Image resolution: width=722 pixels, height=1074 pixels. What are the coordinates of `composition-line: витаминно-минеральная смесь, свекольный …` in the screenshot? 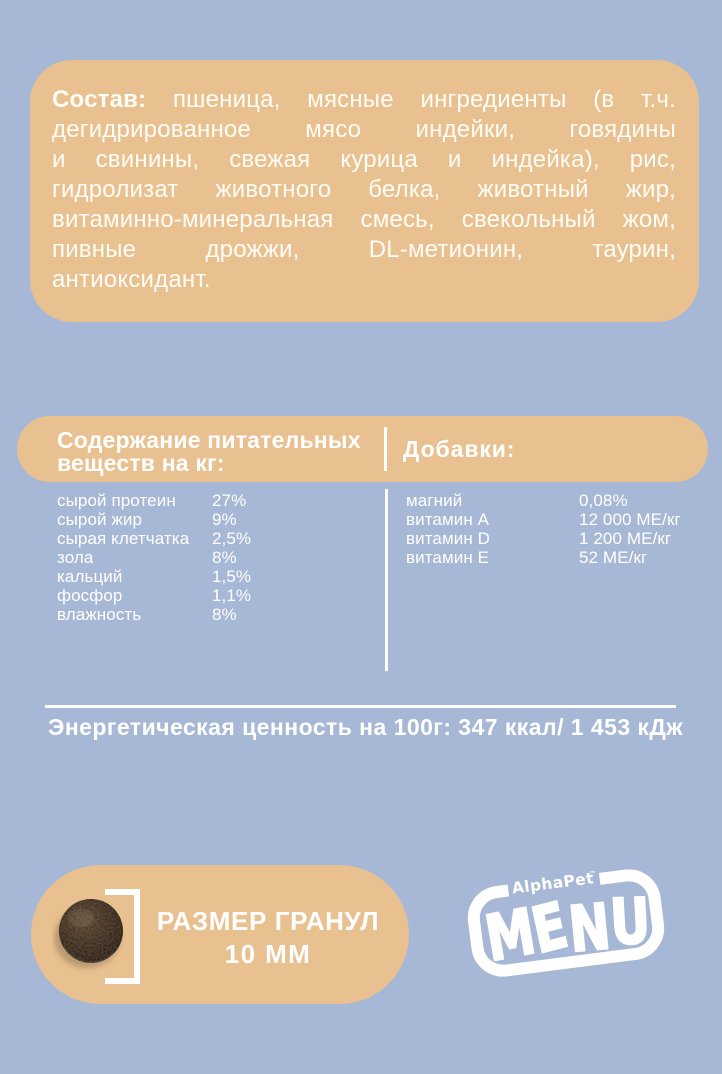 It's located at (364, 219).